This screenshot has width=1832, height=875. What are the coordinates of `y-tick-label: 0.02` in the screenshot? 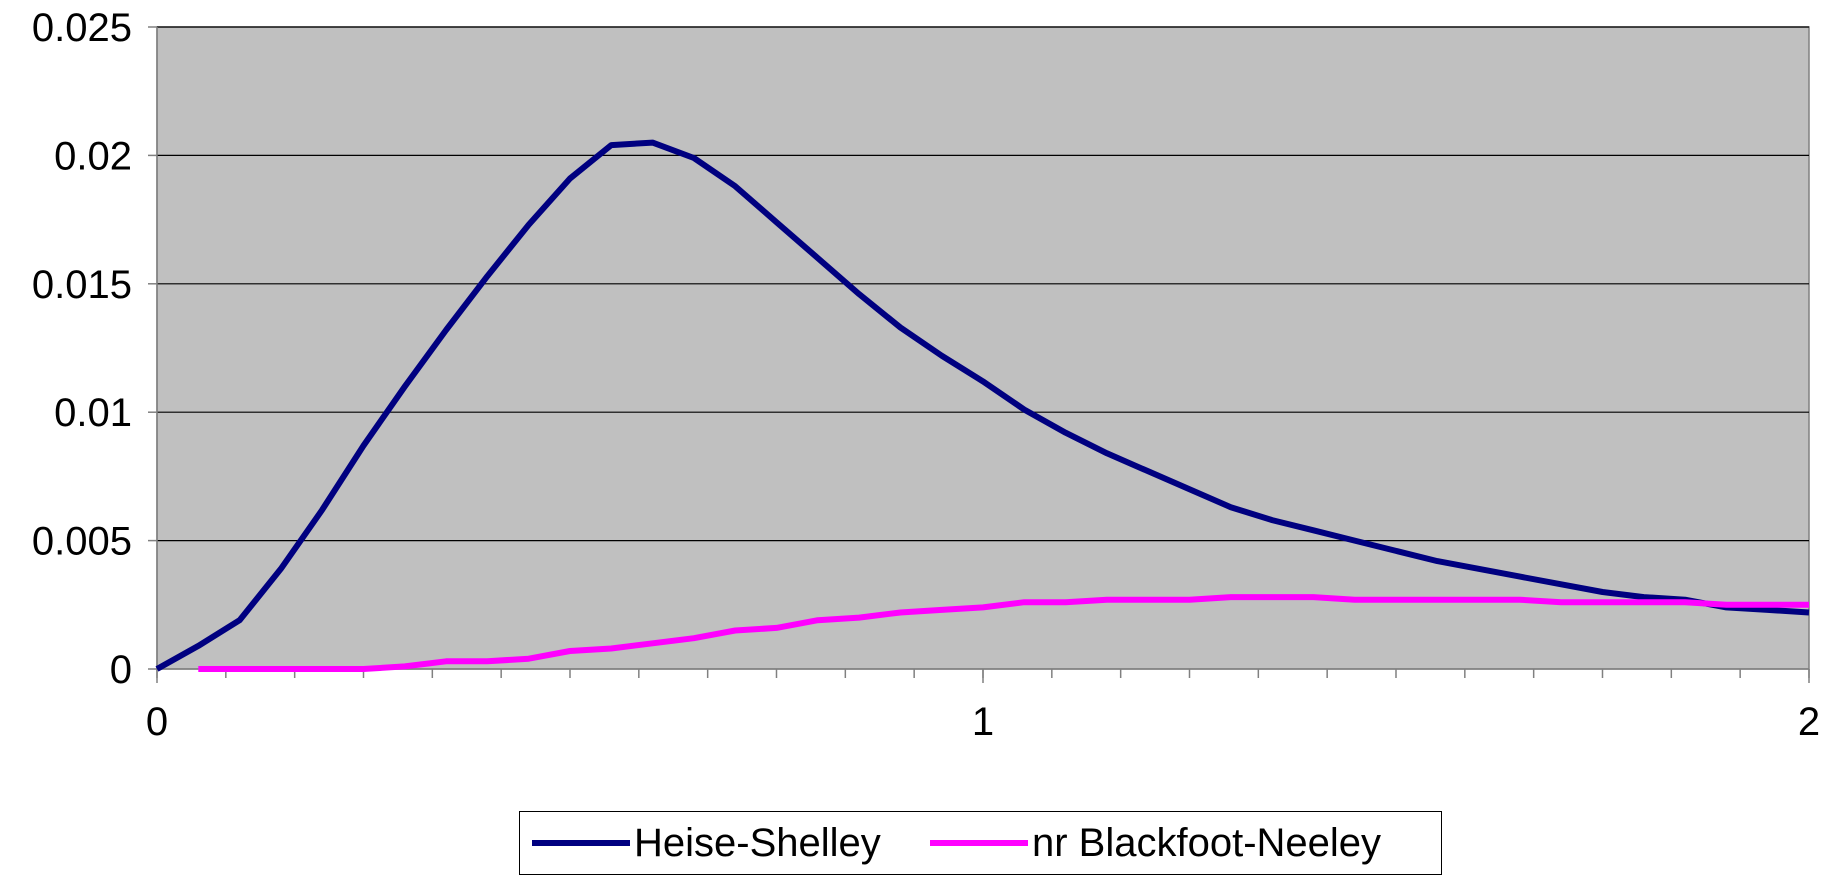 It's located at (93, 156).